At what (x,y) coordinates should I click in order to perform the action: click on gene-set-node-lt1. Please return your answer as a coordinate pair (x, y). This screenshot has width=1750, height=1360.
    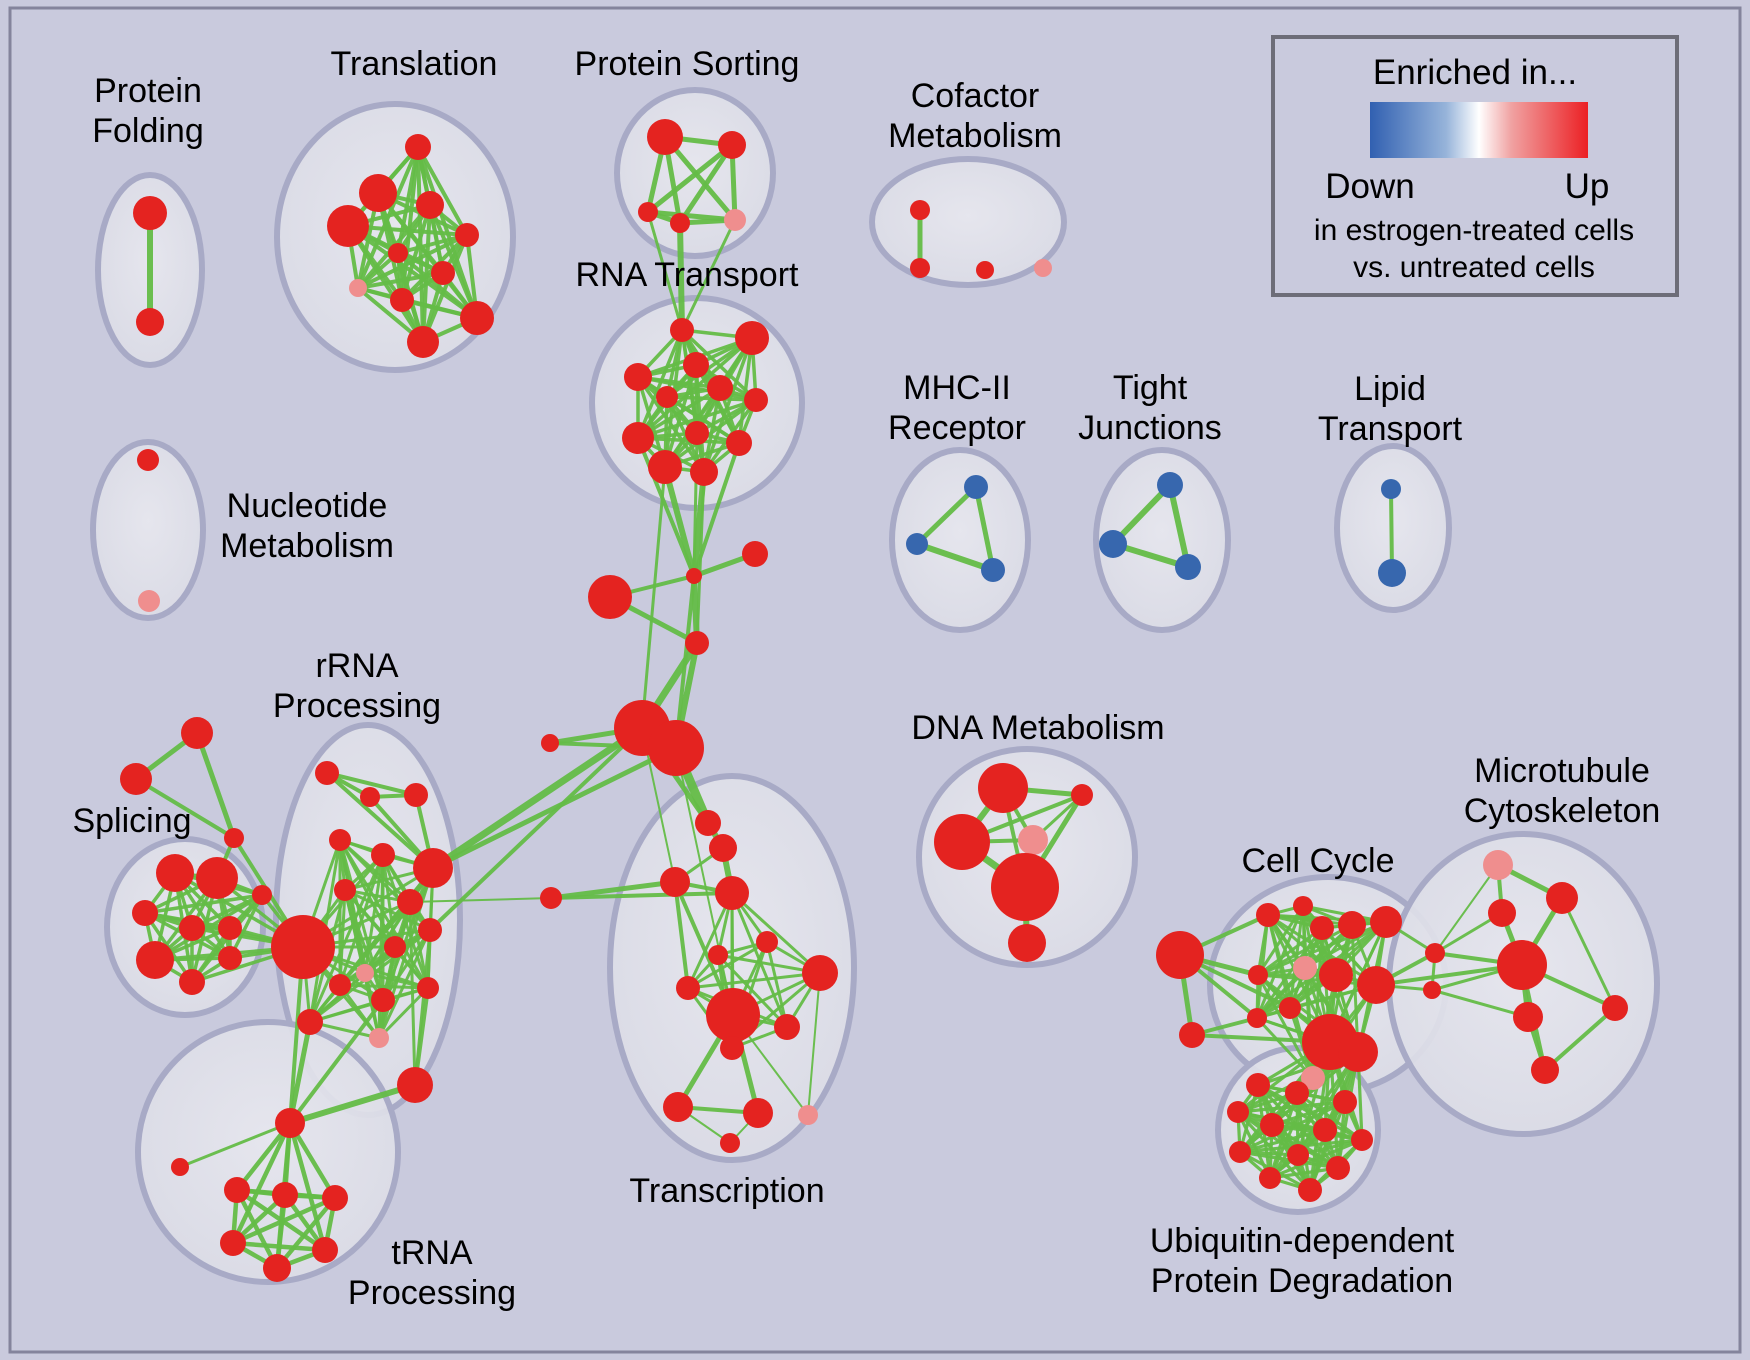
    Looking at the image, I should click on (1391, 489).